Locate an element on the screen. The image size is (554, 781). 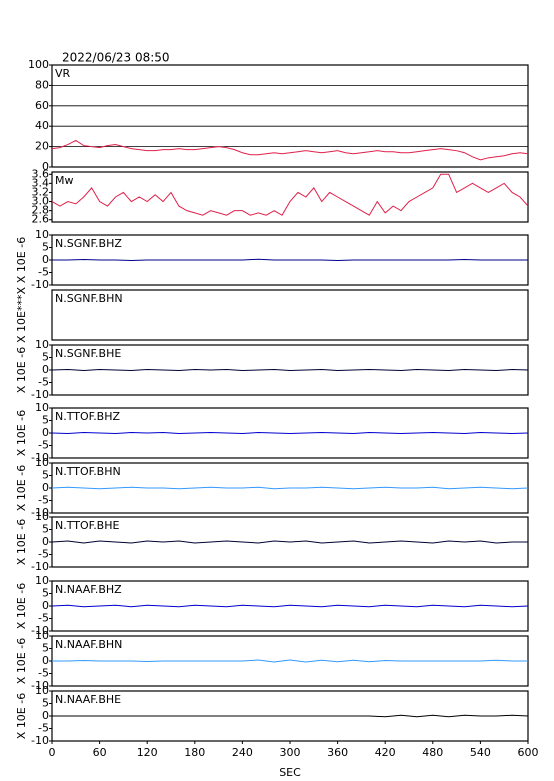
plot-title: 2022/06/23 08:50 is located at coordinates (116, 58).